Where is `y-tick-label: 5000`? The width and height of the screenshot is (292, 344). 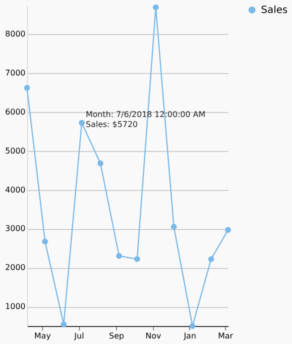 y-tick-label: 5000 is located at coordinates (15, 151).